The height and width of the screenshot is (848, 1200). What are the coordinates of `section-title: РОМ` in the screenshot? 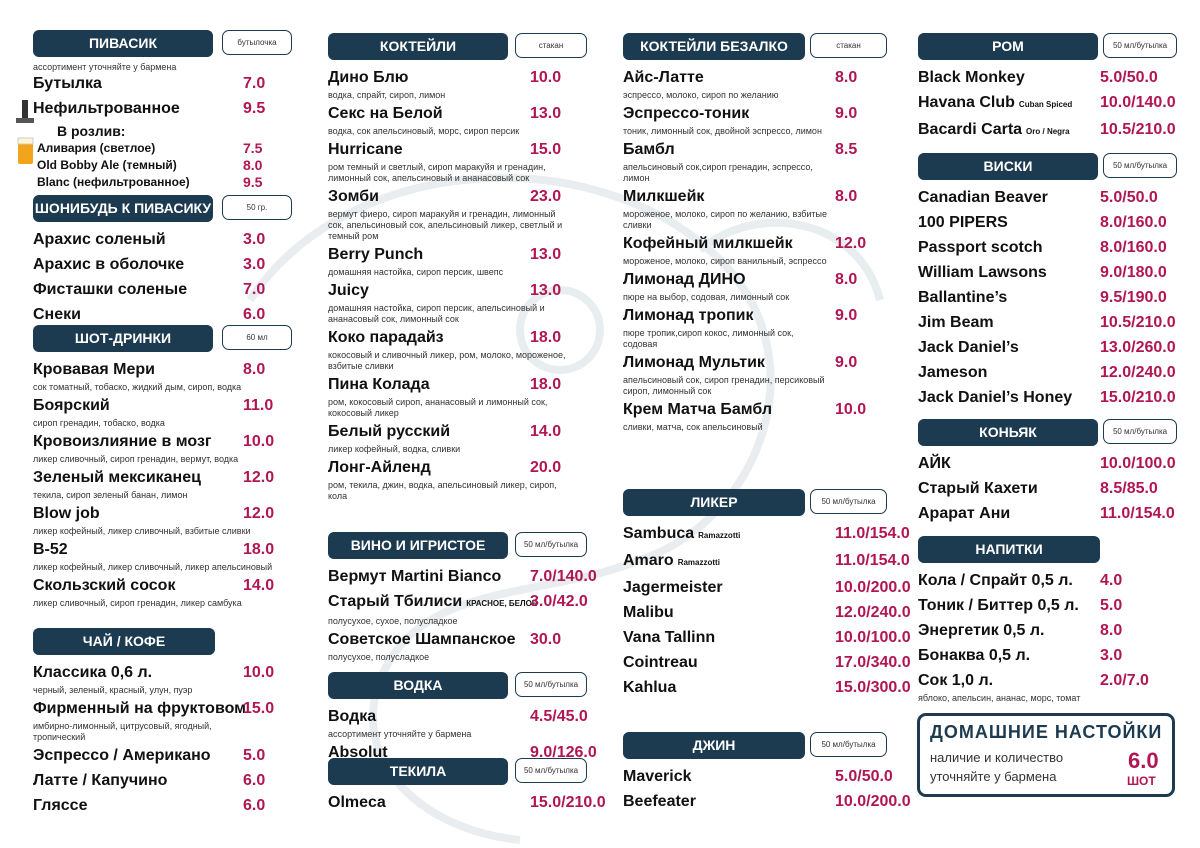 It's located at (1008, 46).